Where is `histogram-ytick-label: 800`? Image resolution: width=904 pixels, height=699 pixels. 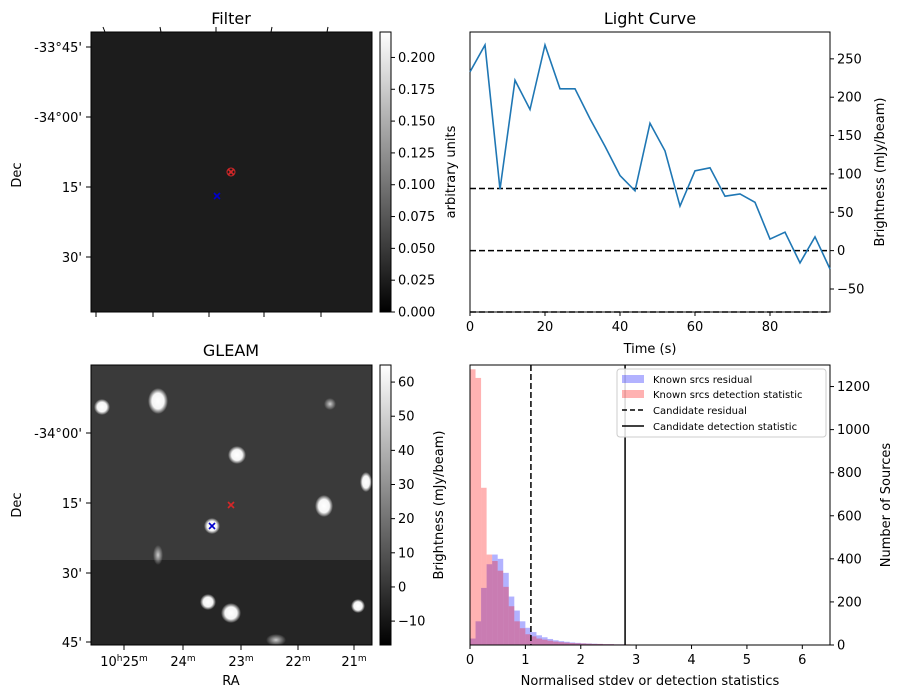
histogram-ytick-label: 800 is located at coordinates (849, 473).